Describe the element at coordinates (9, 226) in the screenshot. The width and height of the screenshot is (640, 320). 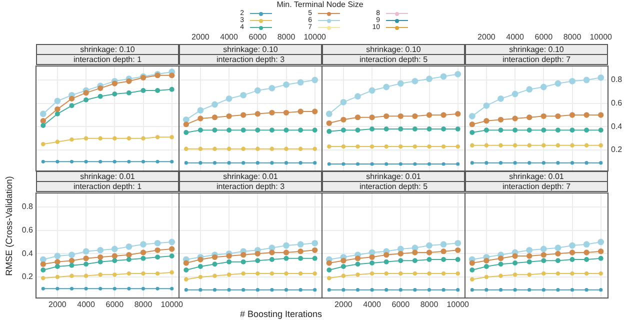
I see `y-axis-title: RMSE (Cross-Validation)` at that location.